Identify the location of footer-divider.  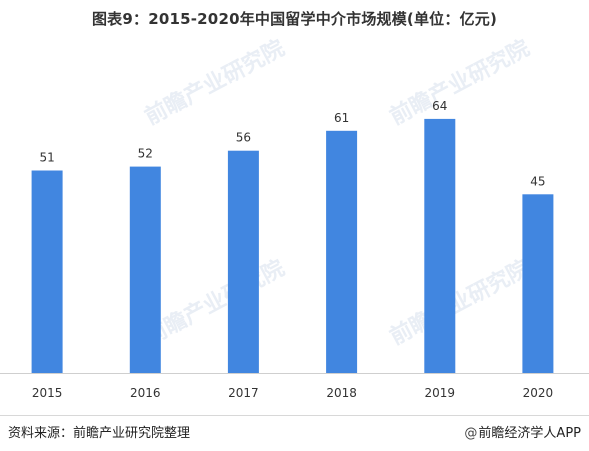
(294, 415).